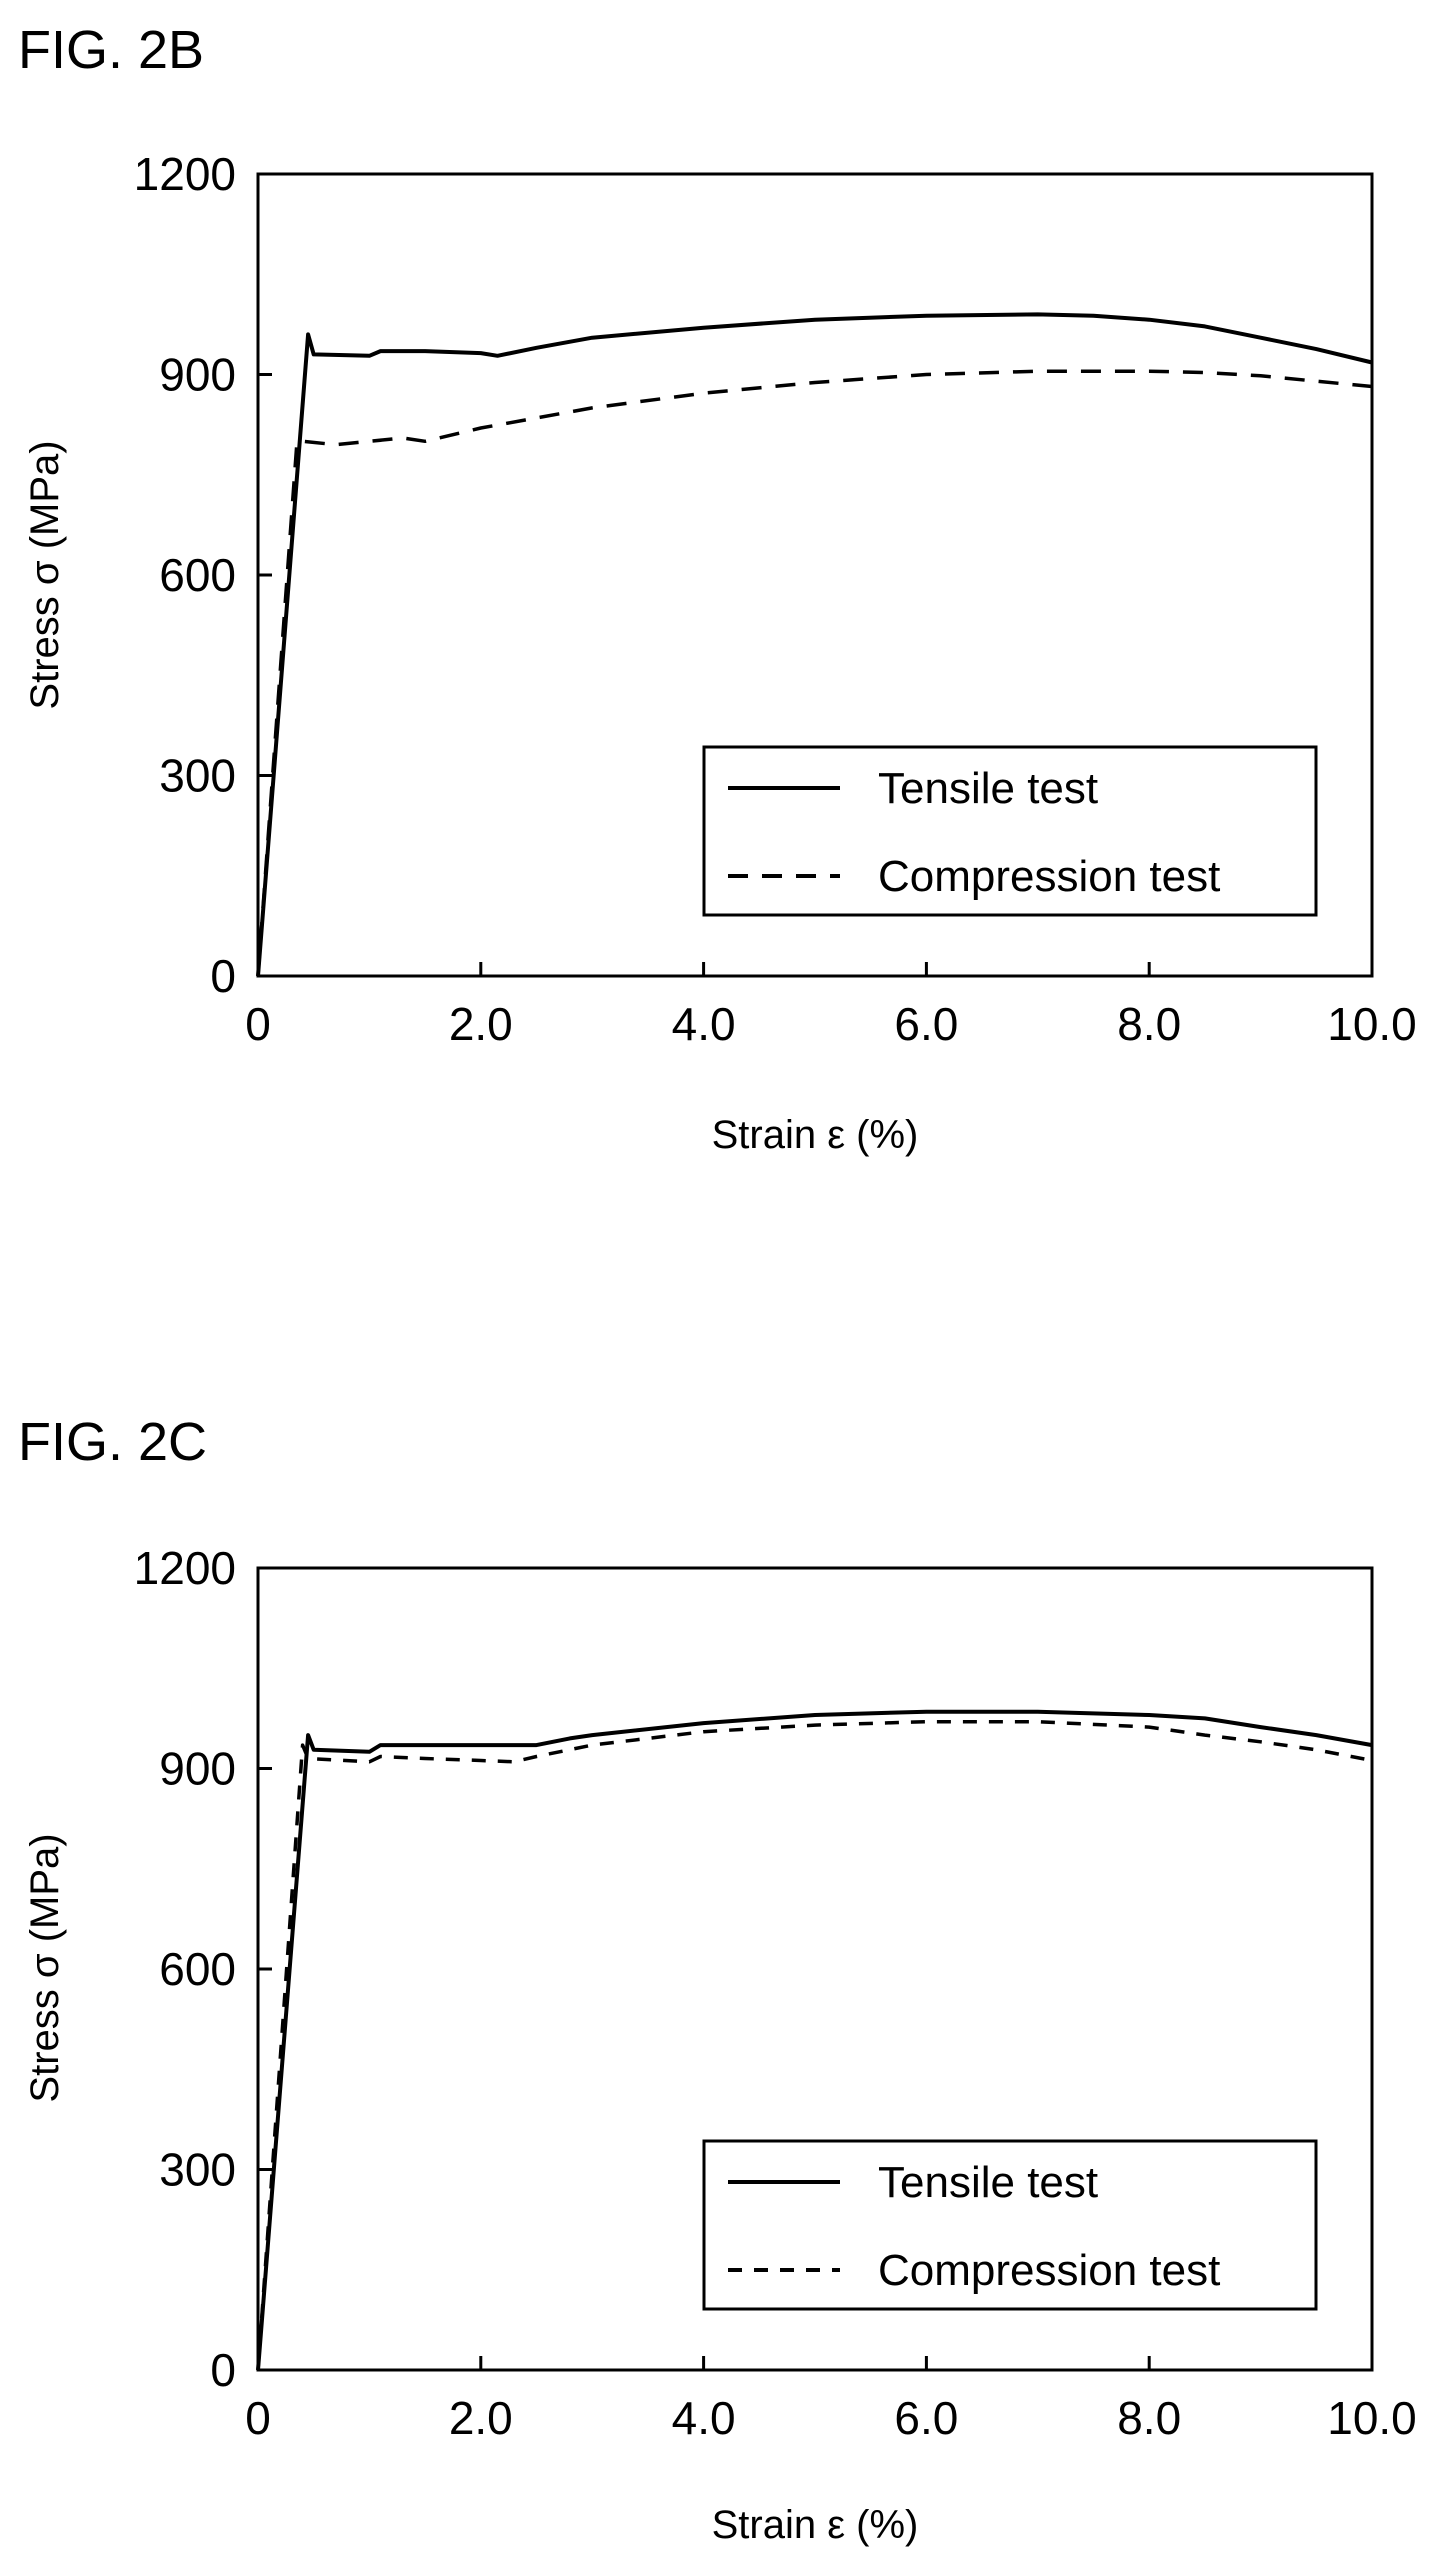 The height and width of the screenshot is (2559, 1440). I want to click on figure-2b-x-tick-label: 2.0, so click(481, 1024).